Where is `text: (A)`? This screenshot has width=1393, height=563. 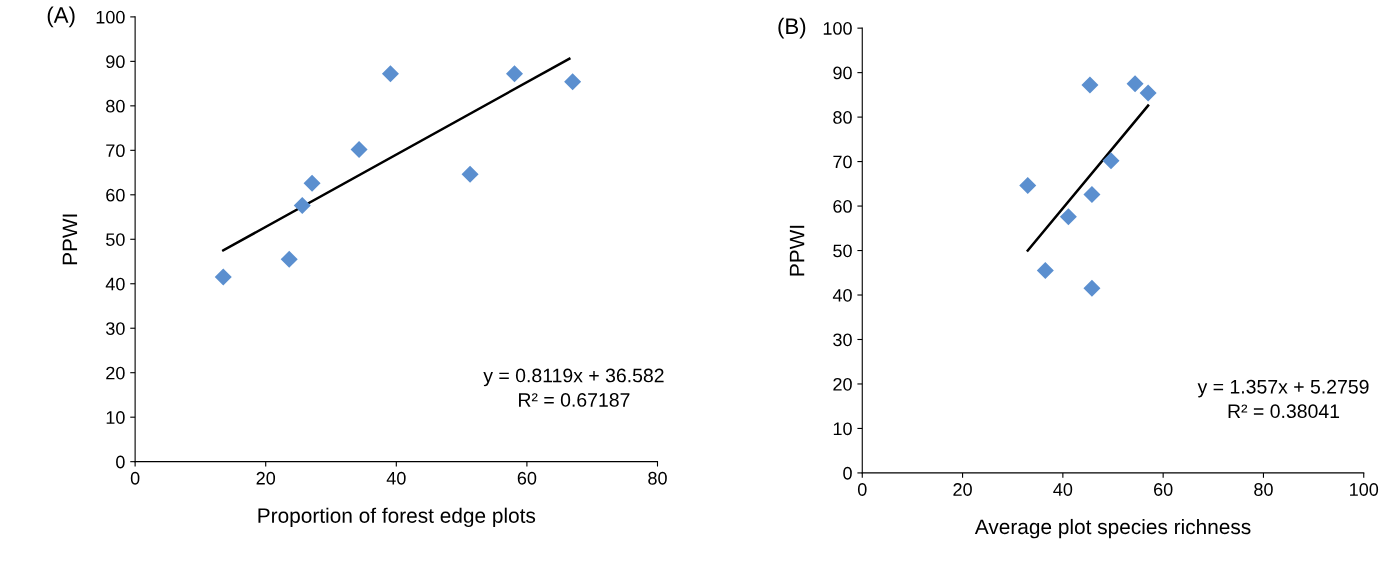
text: (A) is located at coordinates (61, 17).